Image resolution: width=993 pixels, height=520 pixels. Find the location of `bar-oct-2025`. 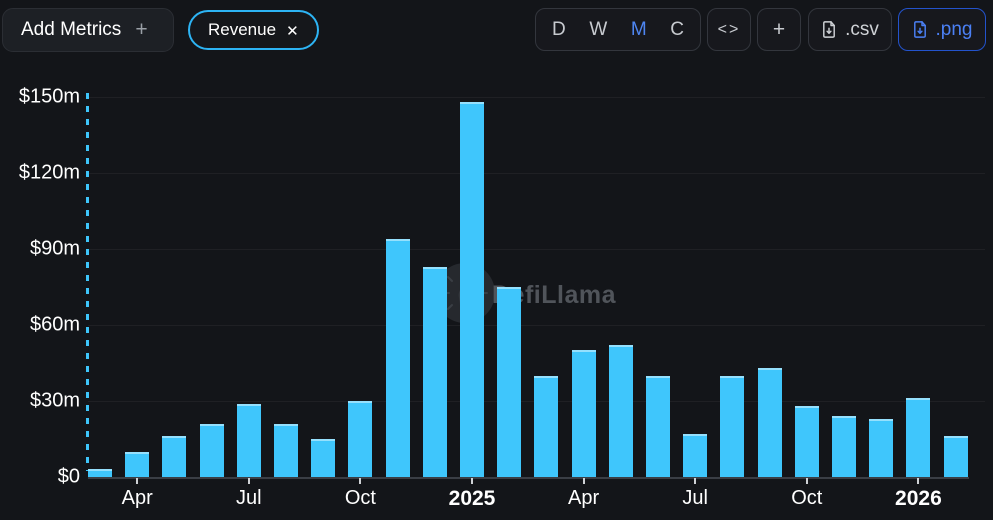

bar-oct-2025 is located at coordinates (806, 441).